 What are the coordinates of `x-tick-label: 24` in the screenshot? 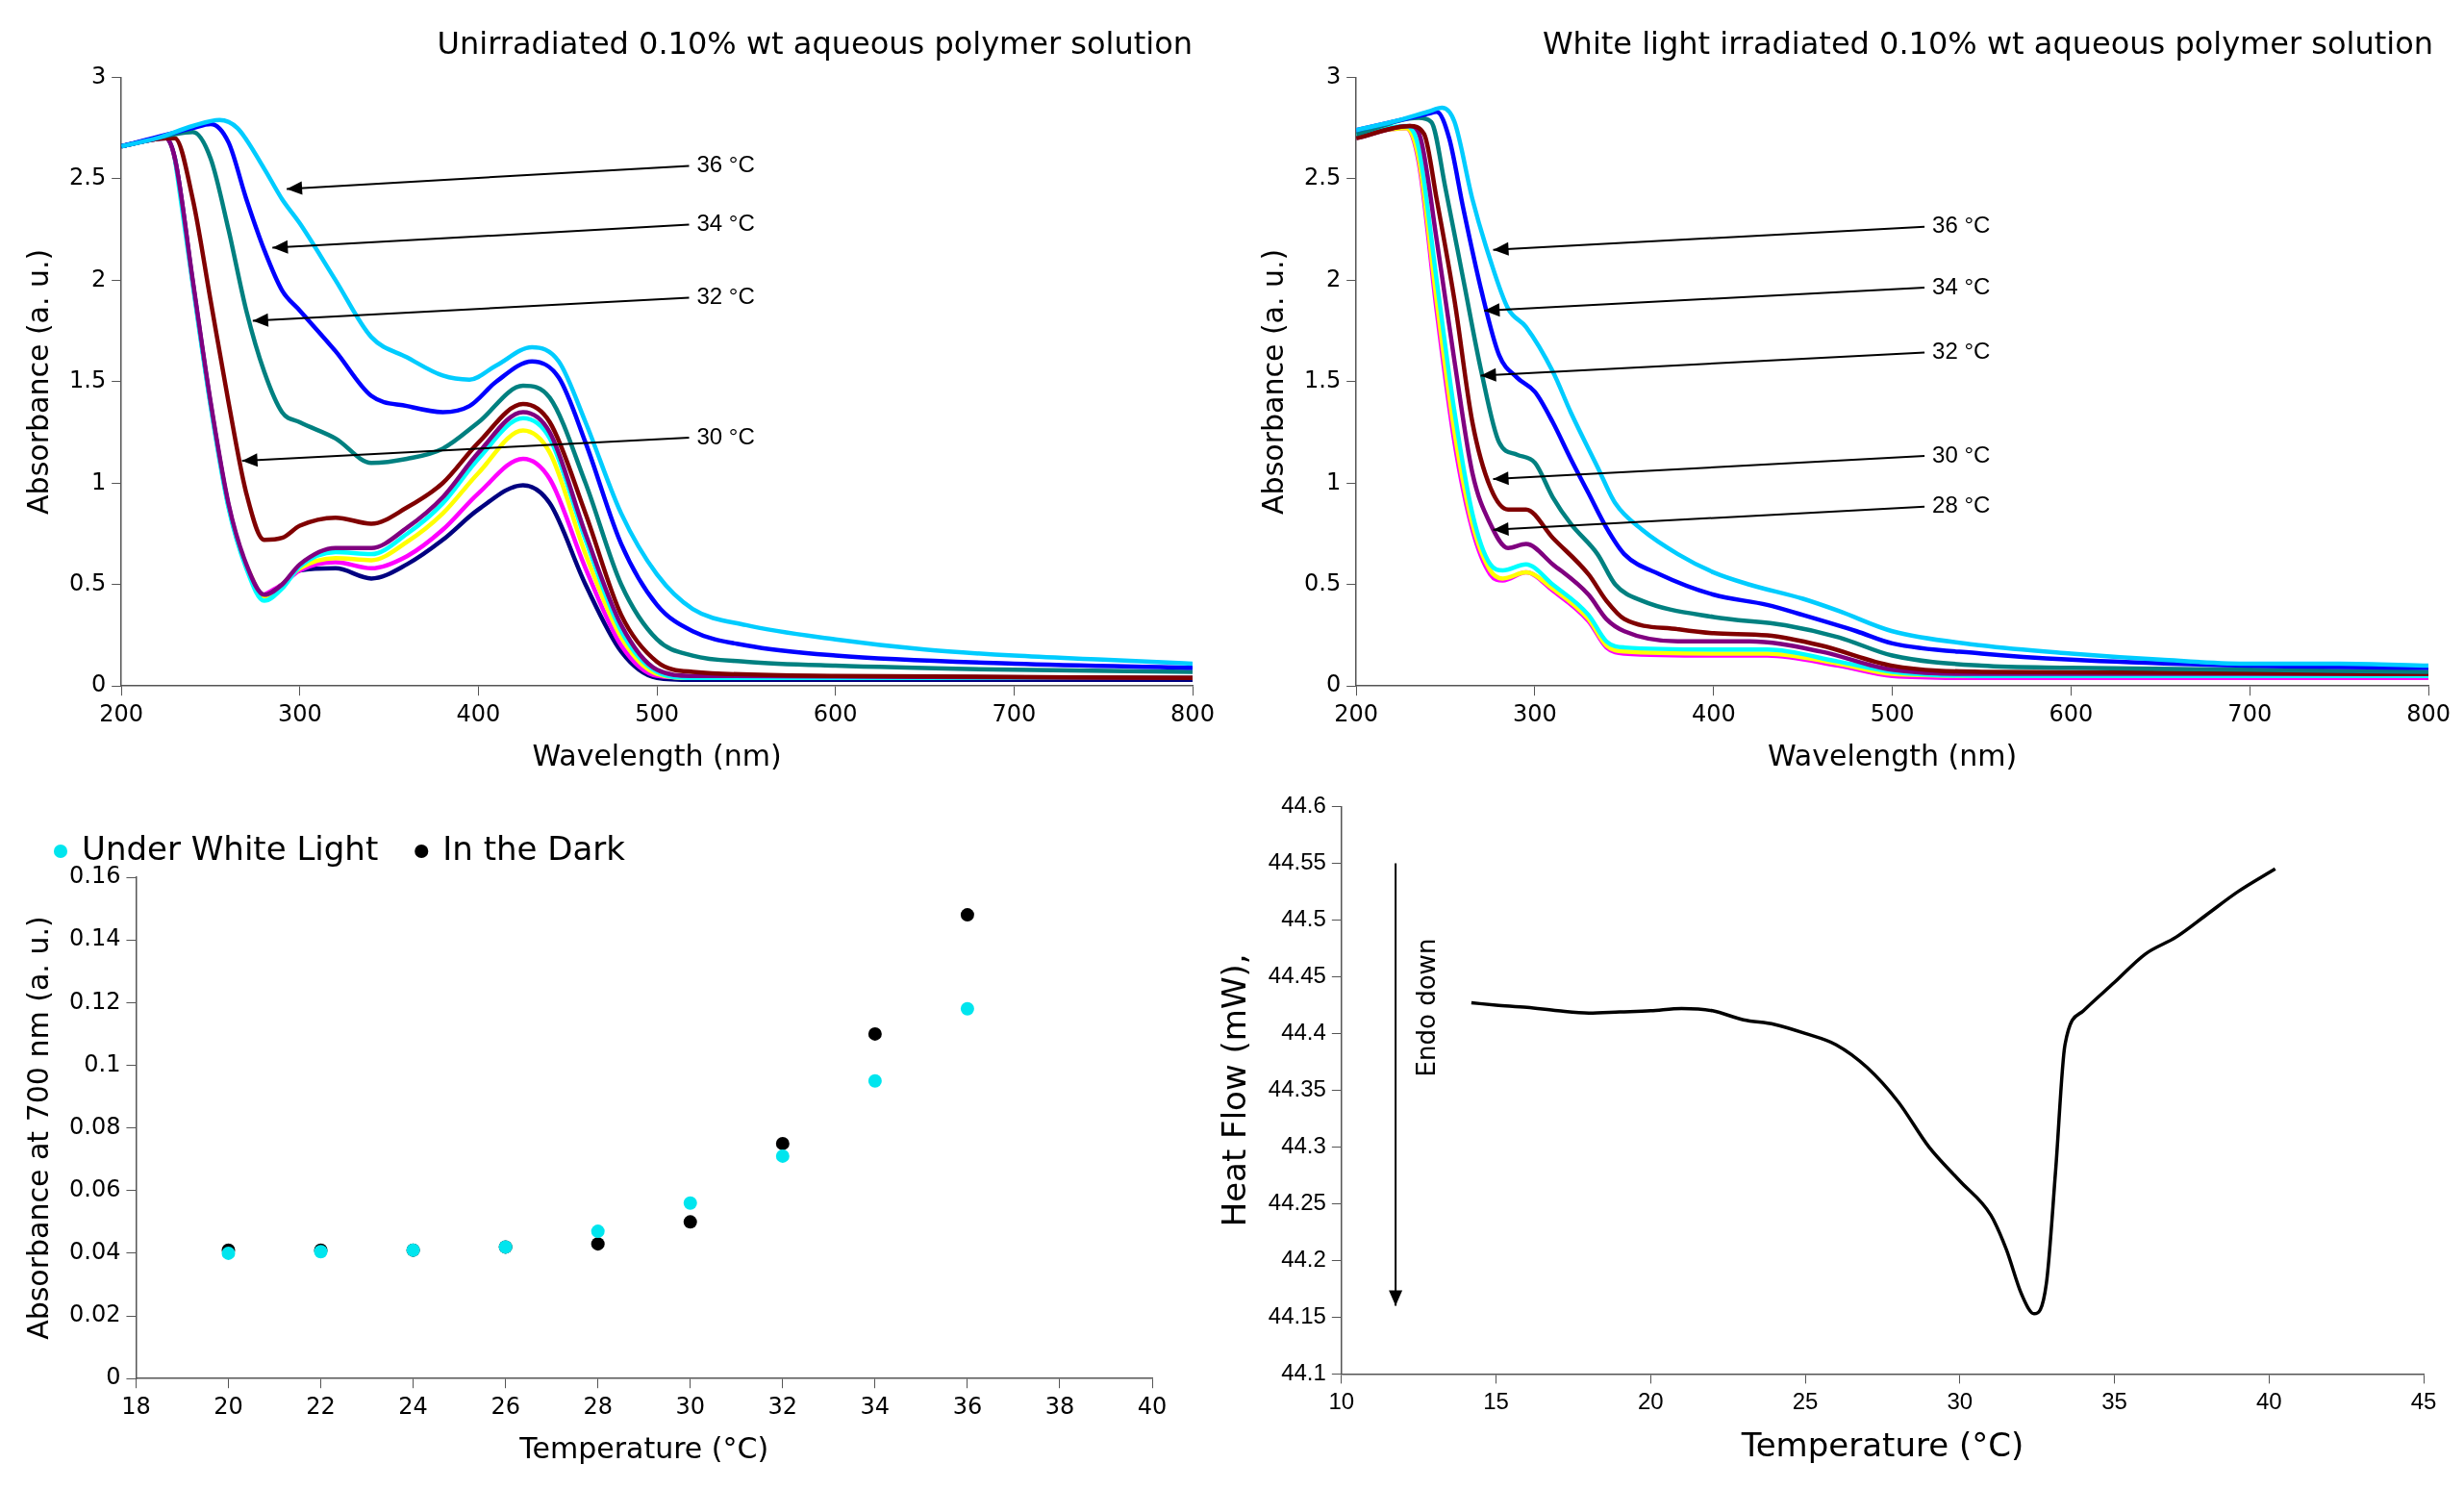 It's located at (413, 1406).